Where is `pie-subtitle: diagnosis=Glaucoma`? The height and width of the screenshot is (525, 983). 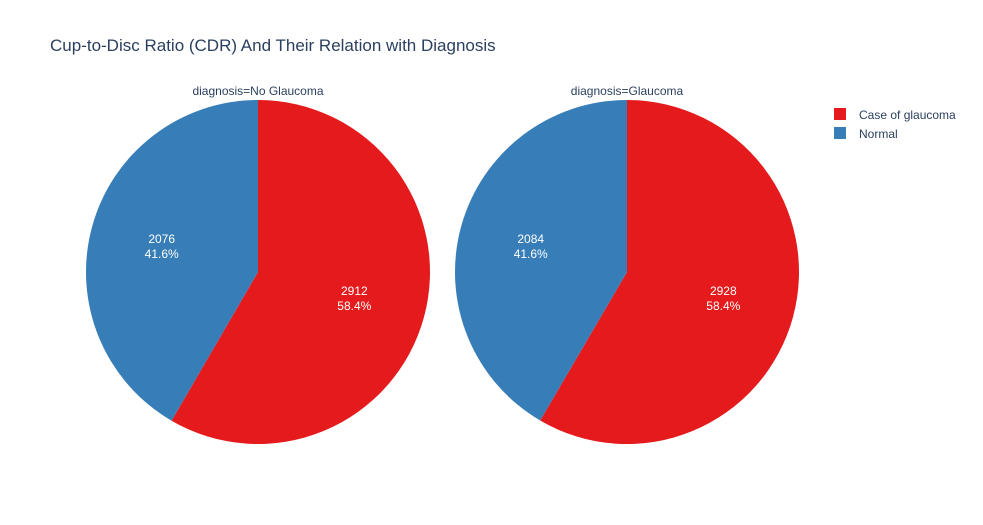
pie-subtitle: diagnosis=Glaucoma is located at coordinates (627, 91).